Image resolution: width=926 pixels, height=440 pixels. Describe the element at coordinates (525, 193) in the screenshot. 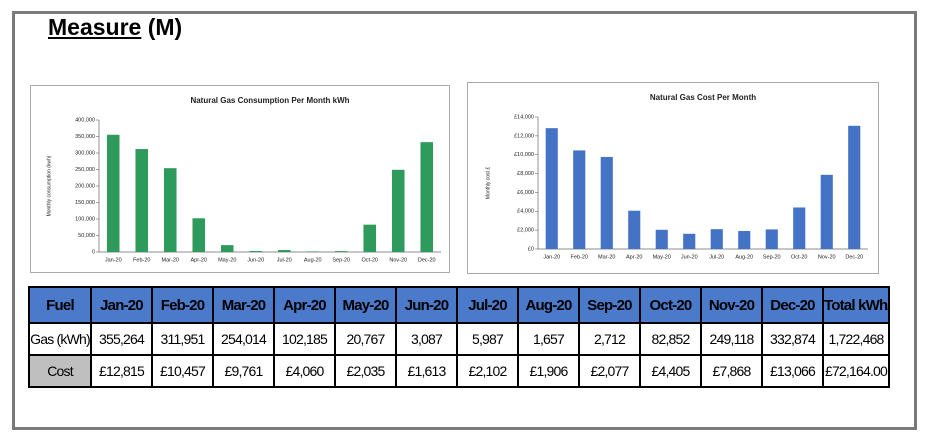

I see `y-tick-label: £6,000` at that location.